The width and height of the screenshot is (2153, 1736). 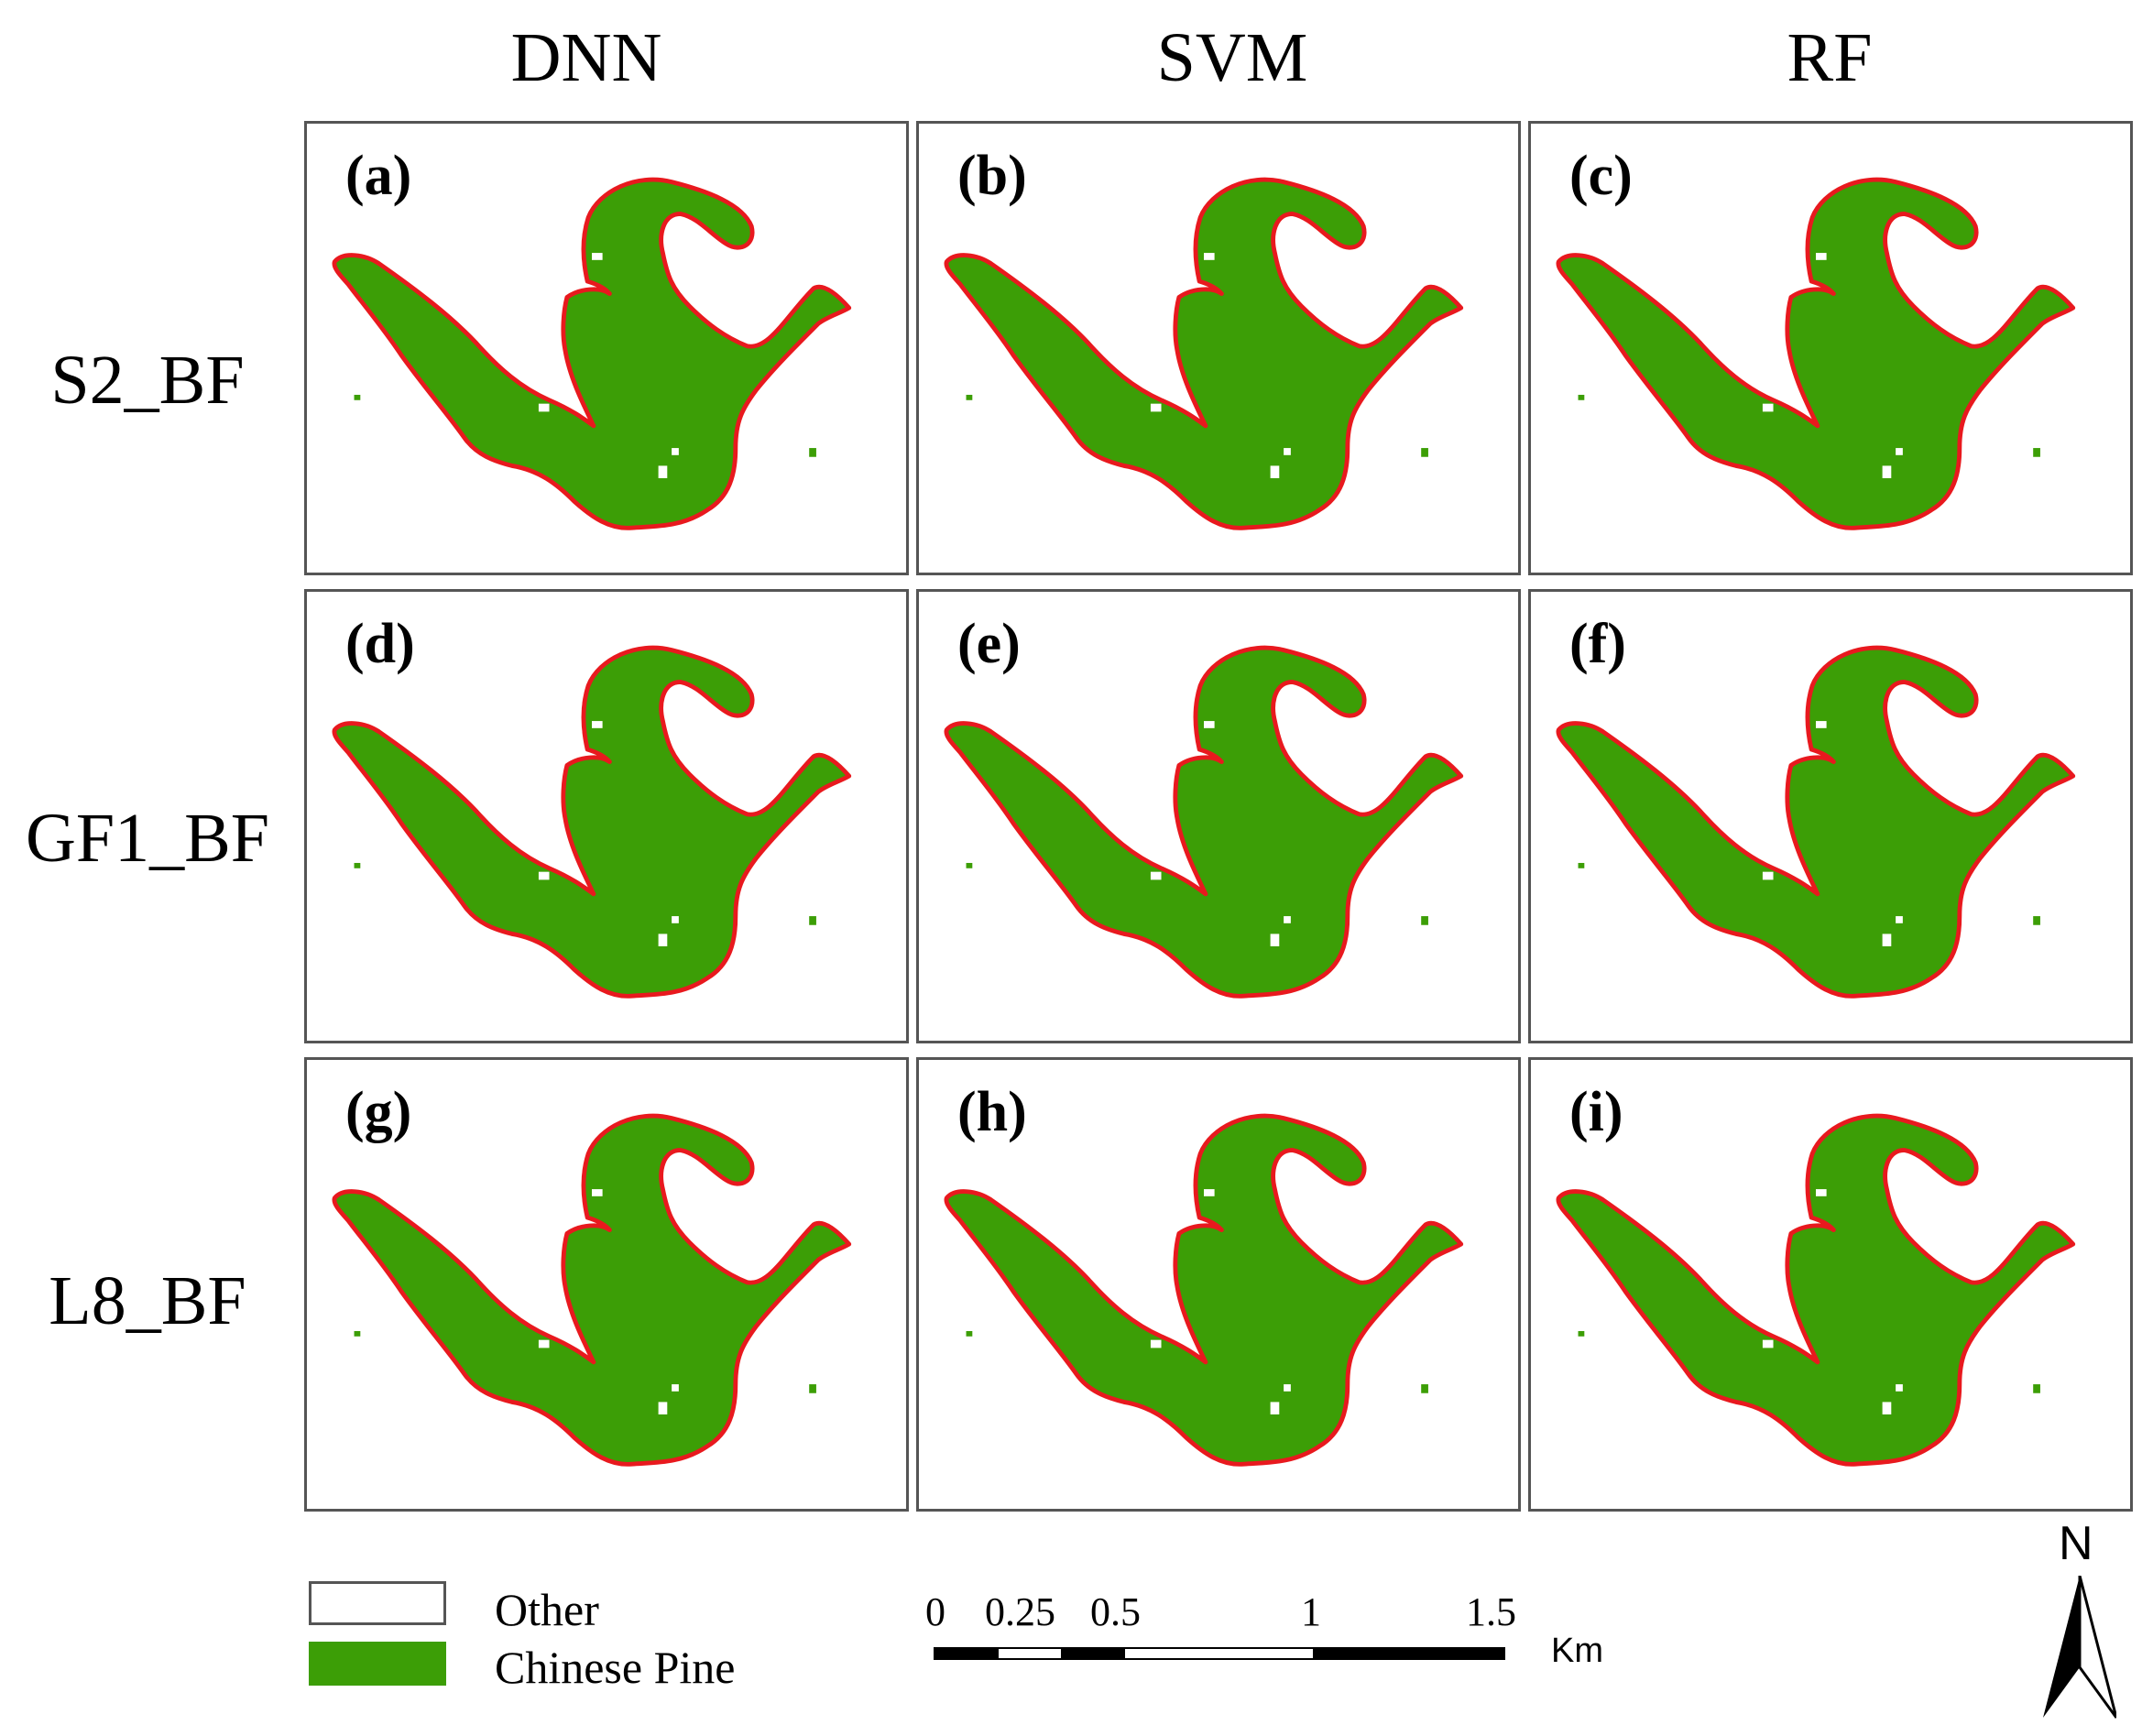 What do you see at coordinates (1830, 57) in the screenshot?
I see `column-heading-rf: RF` at bounding box center [1830, 57].